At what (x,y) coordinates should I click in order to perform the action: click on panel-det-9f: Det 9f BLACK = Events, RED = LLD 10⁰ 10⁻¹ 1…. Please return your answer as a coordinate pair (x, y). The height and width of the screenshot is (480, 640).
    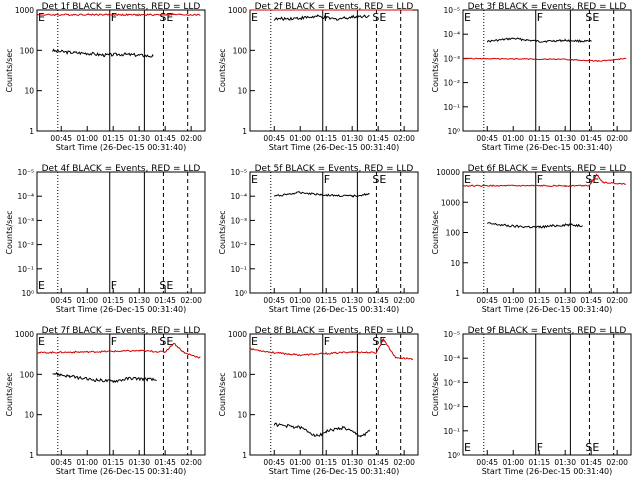
    Looking at the image, I should click on (531, 401).